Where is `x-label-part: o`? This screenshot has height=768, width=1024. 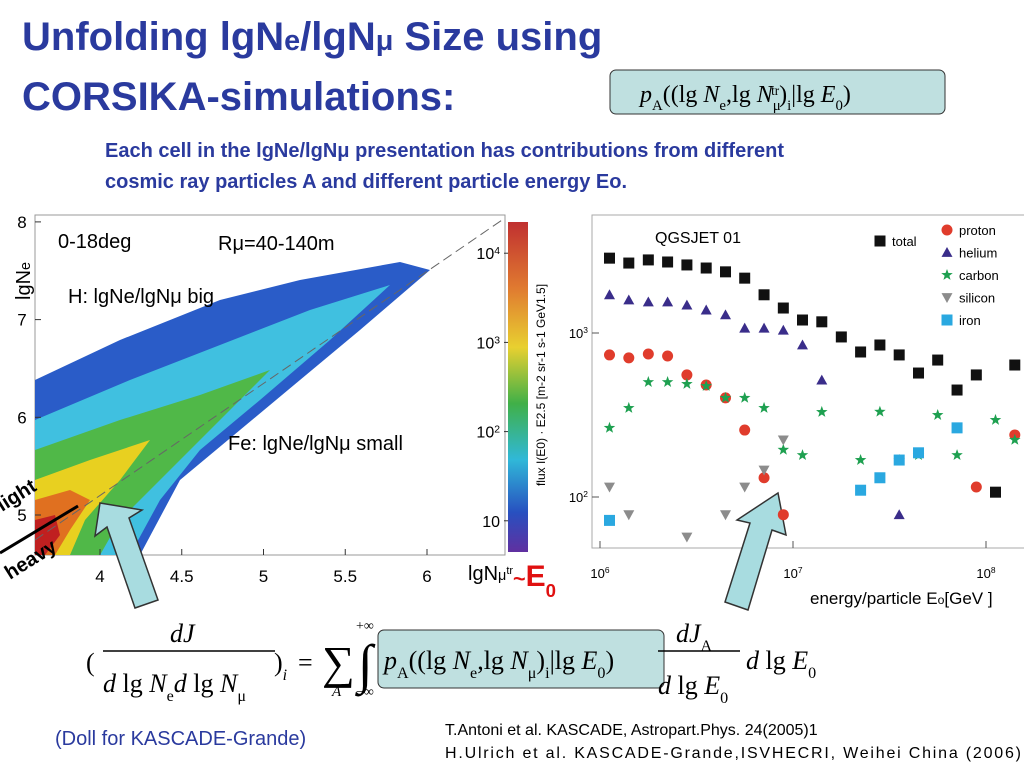 x-label-part: o is located at coordinates (941, 600).